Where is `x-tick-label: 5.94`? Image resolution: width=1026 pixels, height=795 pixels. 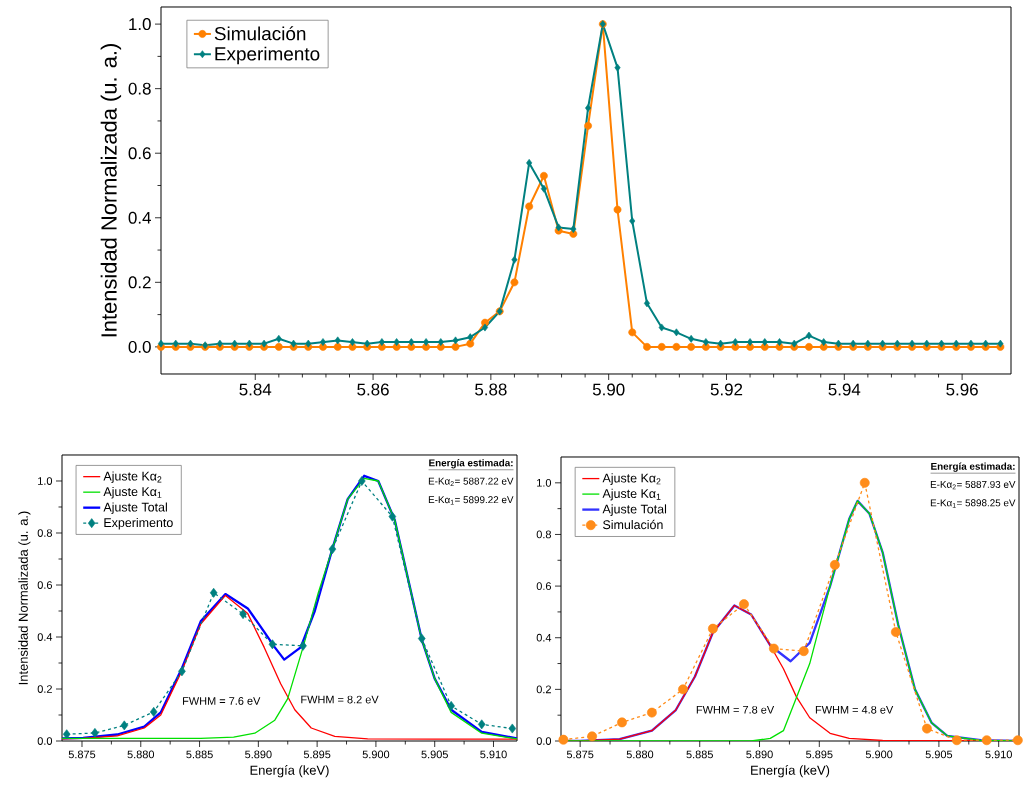 x-tick-label: 5.94 is located at coordinates (844, 389).